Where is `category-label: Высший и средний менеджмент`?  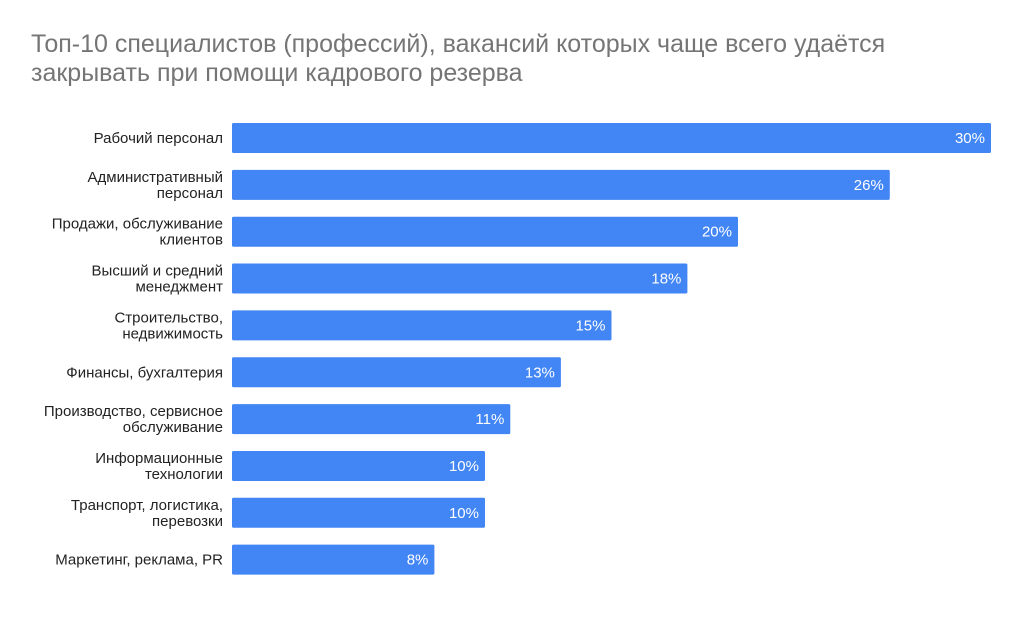
category-label: Высший и средний менеджмент is located at coordinates (158, 279).